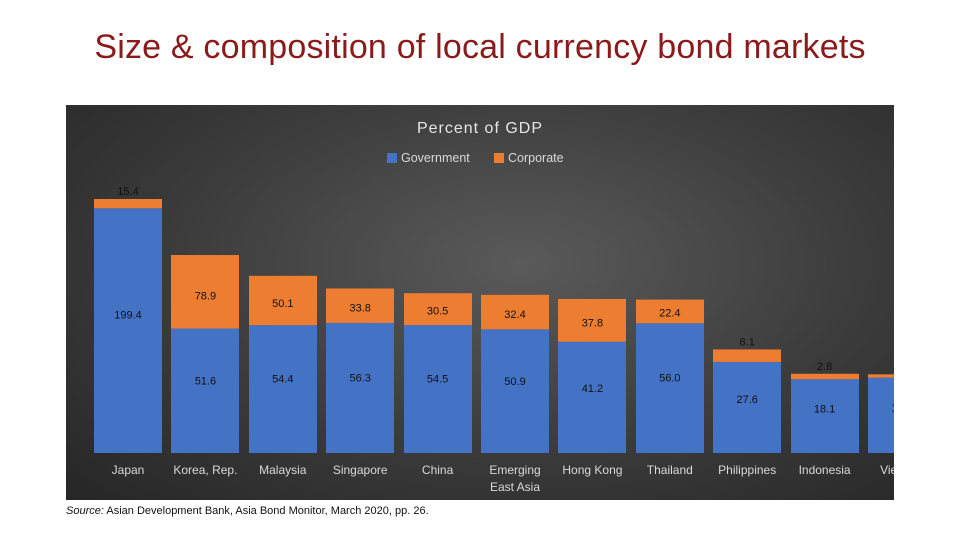 The height and width of the screenshot is (540, 960). What do you see at coordinates (205, 470) in the screenshot?
I see `category-label-1: Korea, Rep.` at bounding box center [205, 470].